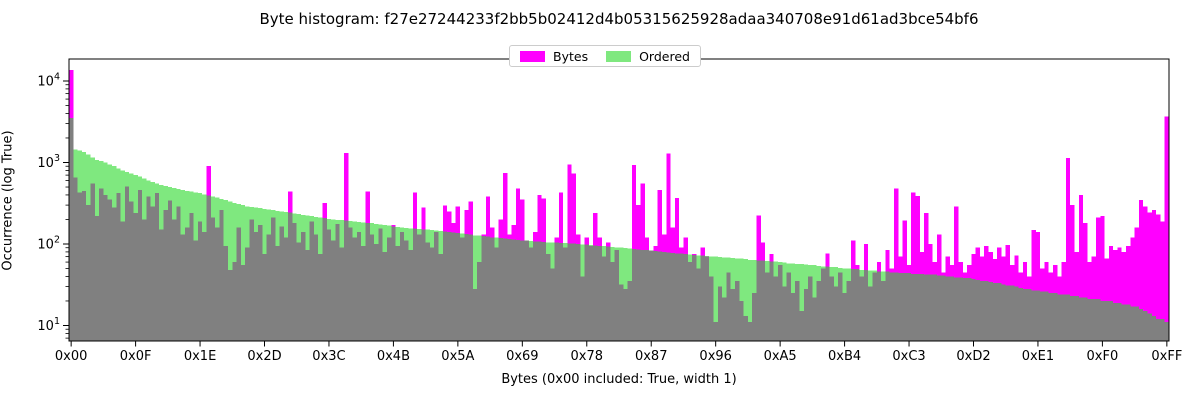  I want to click on legend-label-ordered: Ordered, so click(664, 56).